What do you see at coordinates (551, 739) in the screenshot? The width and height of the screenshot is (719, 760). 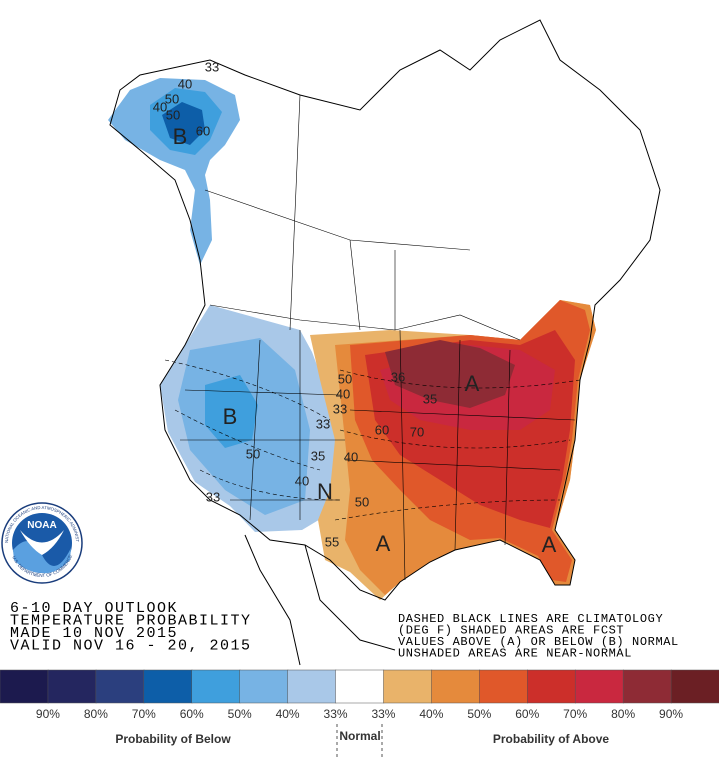 I see `legend-heading: Probability of Above` at bounding box center [551, 739].